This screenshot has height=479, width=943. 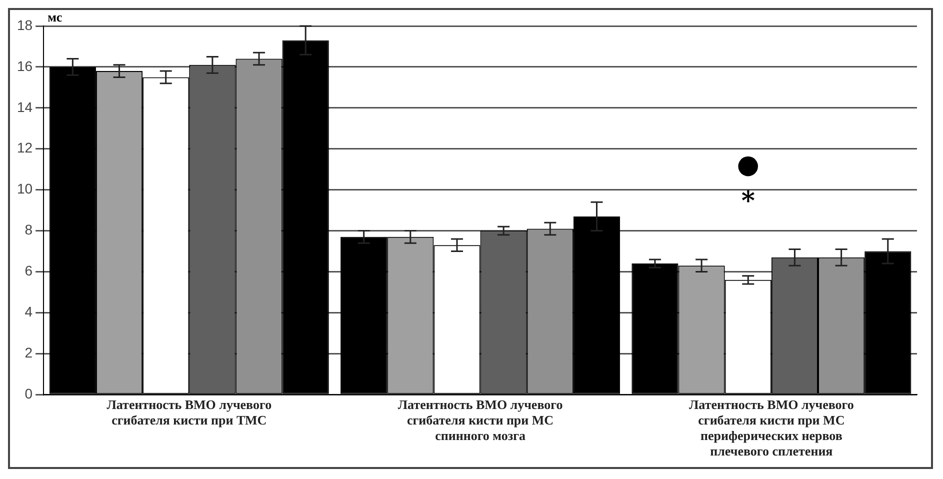 I want to click on y-tick-label: 8, so click(x=28, y=230).